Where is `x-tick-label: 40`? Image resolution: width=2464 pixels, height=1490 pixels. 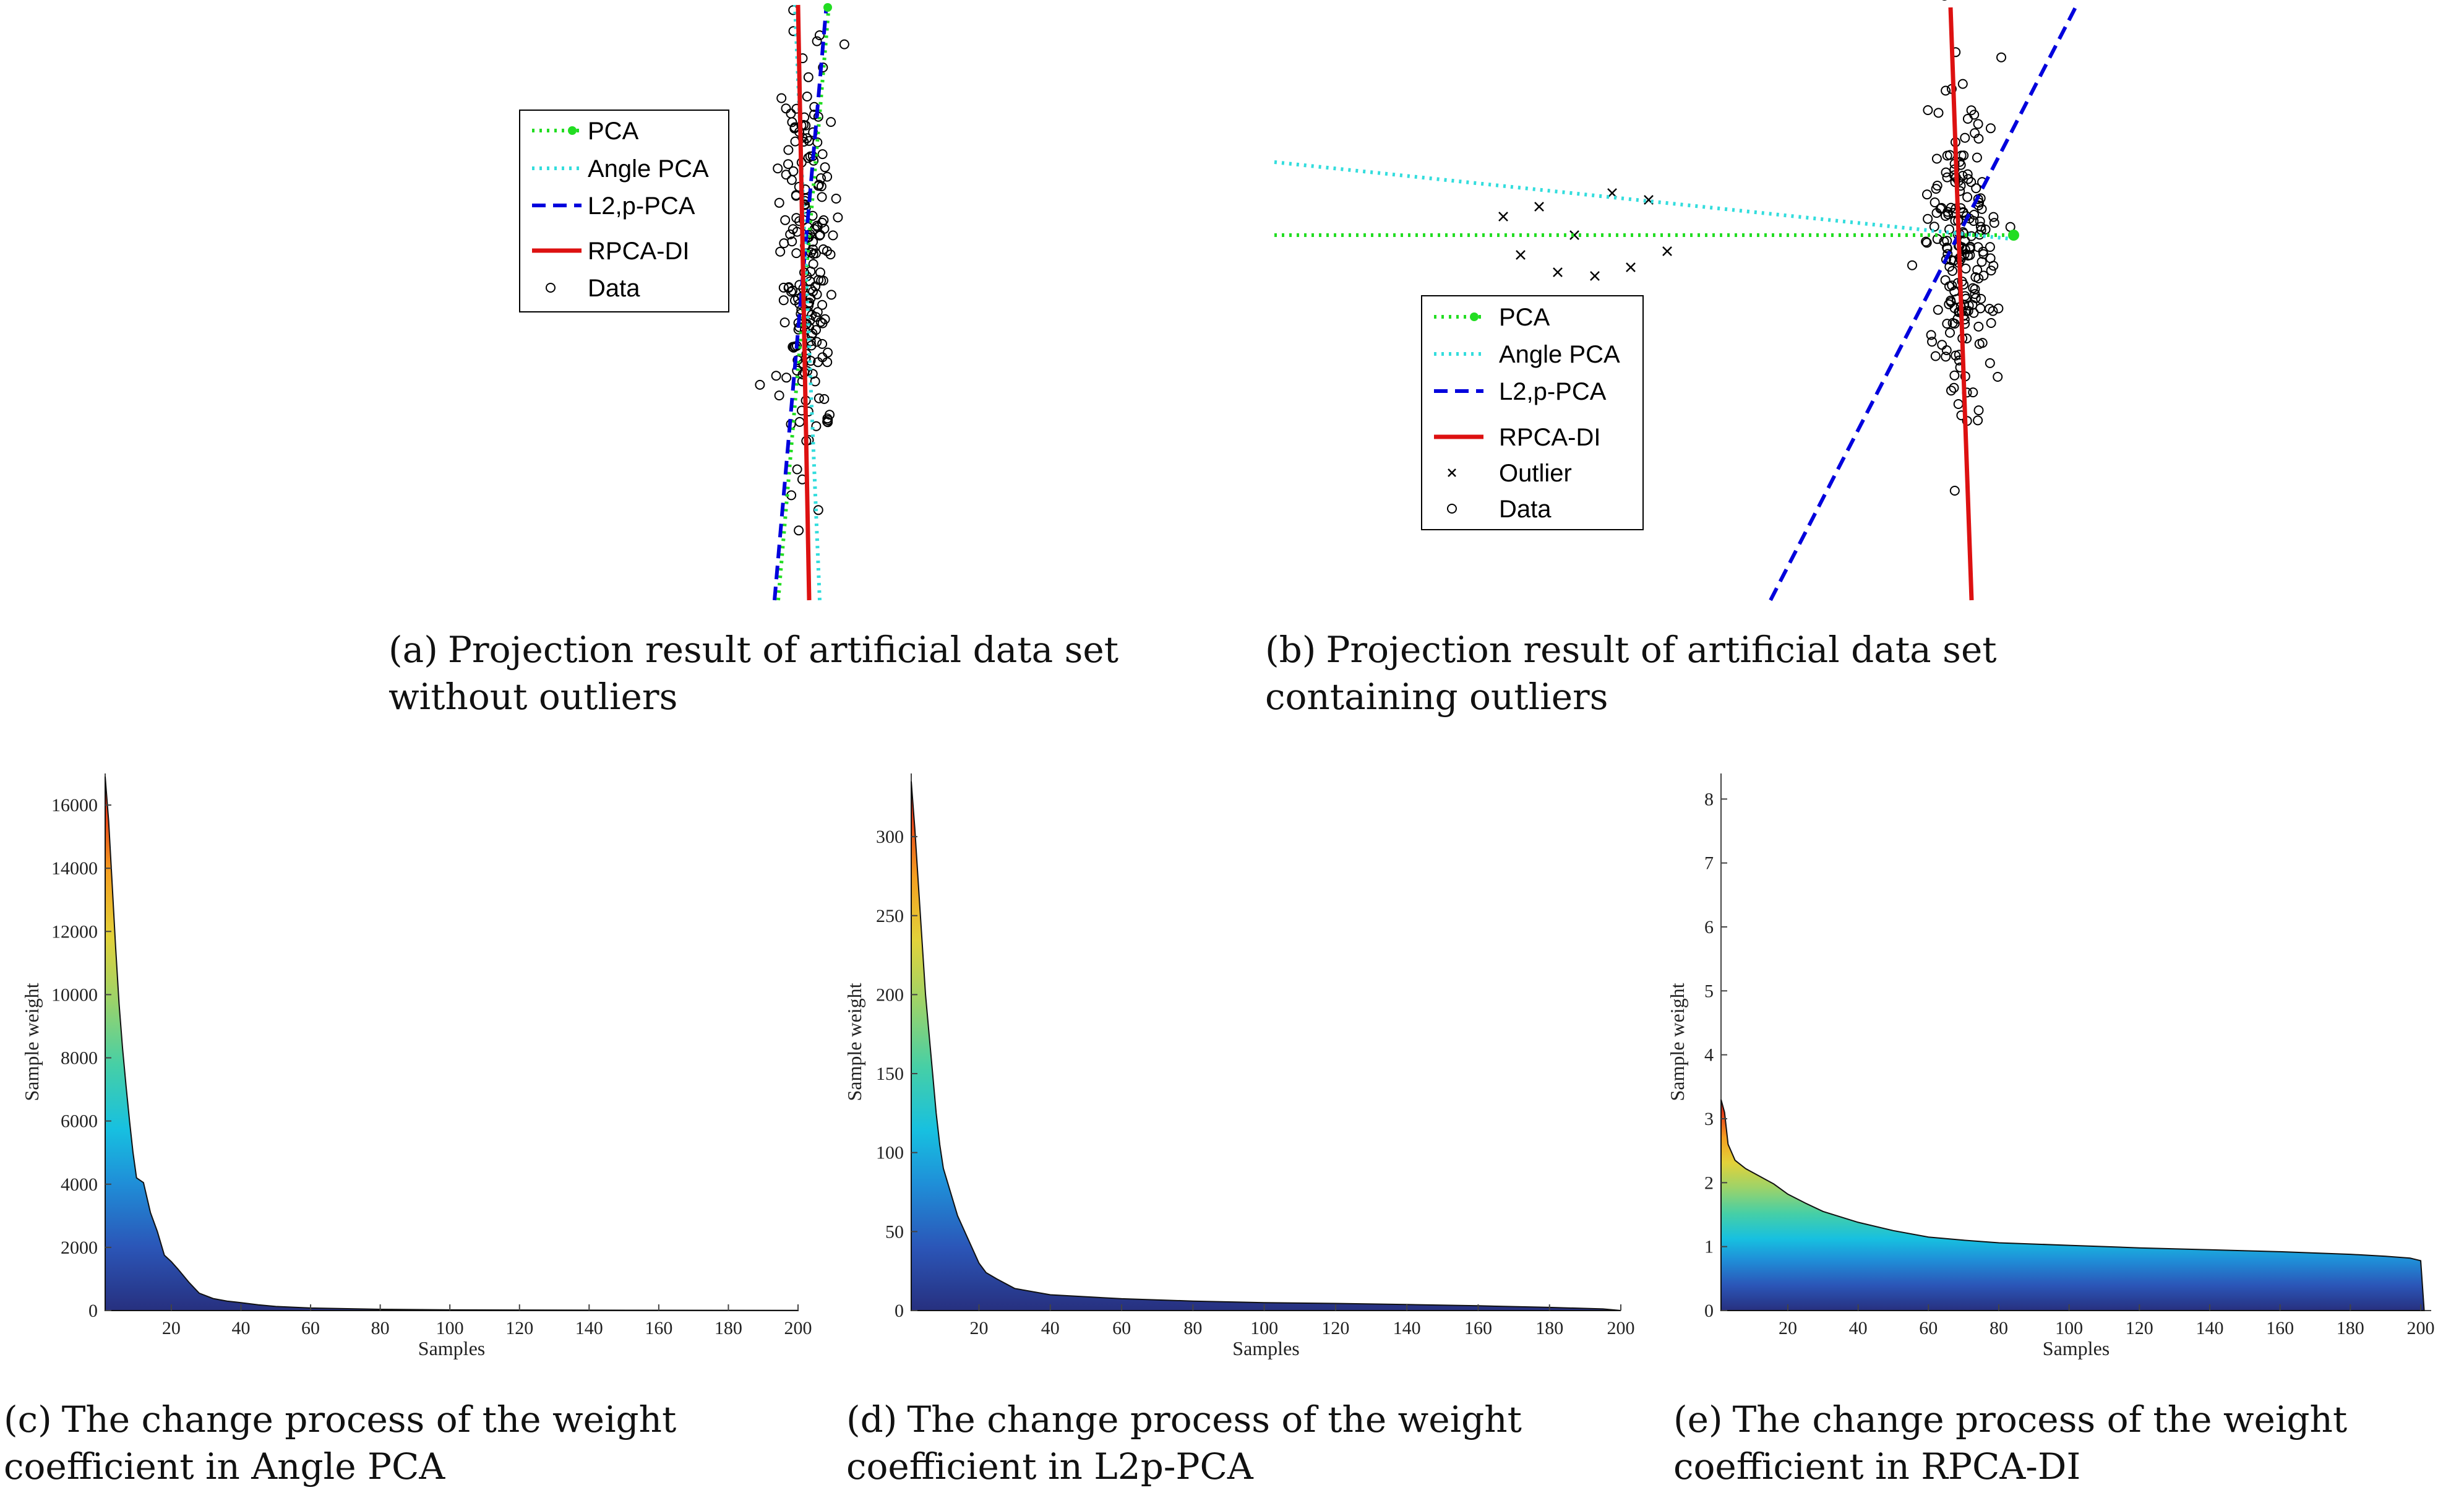
x-tick-label: 40 is located at coordinates (1050, 1328).